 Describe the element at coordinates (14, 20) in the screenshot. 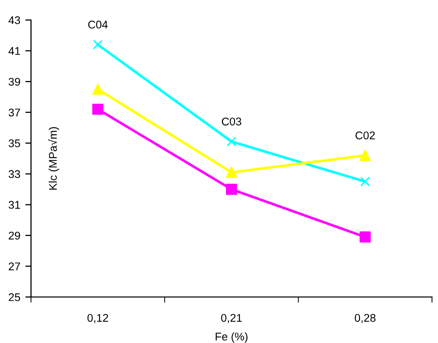

I see `y-tick-label: 43` at that location.